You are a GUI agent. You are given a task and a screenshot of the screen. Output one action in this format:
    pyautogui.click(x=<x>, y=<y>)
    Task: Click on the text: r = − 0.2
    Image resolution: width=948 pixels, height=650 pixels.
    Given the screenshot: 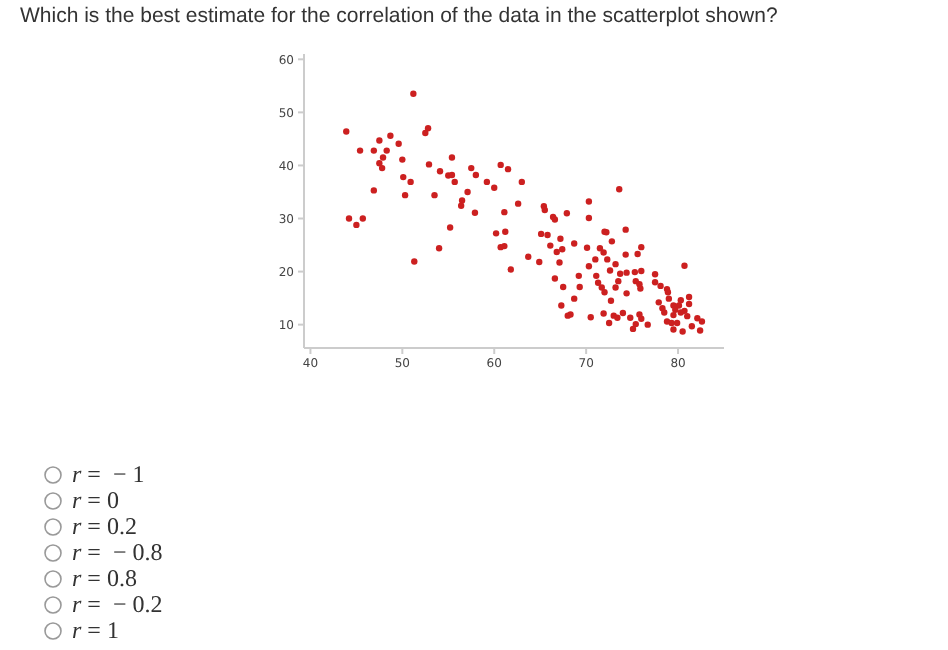 What is the action you would take?
    pyautogui.click(x=117, y=604)
    